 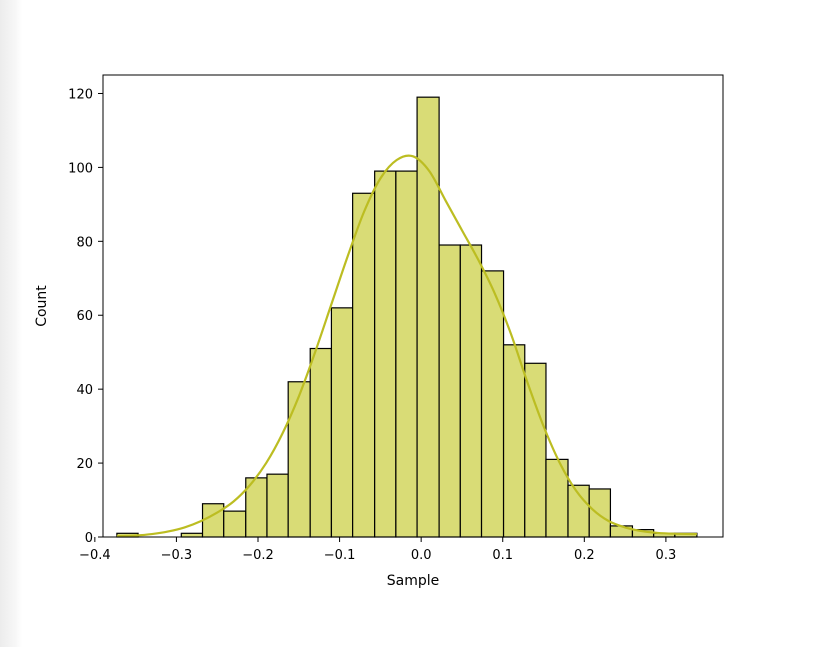 I want to click on x-tick-label-7: 0.3, so click(x=666, y=555).